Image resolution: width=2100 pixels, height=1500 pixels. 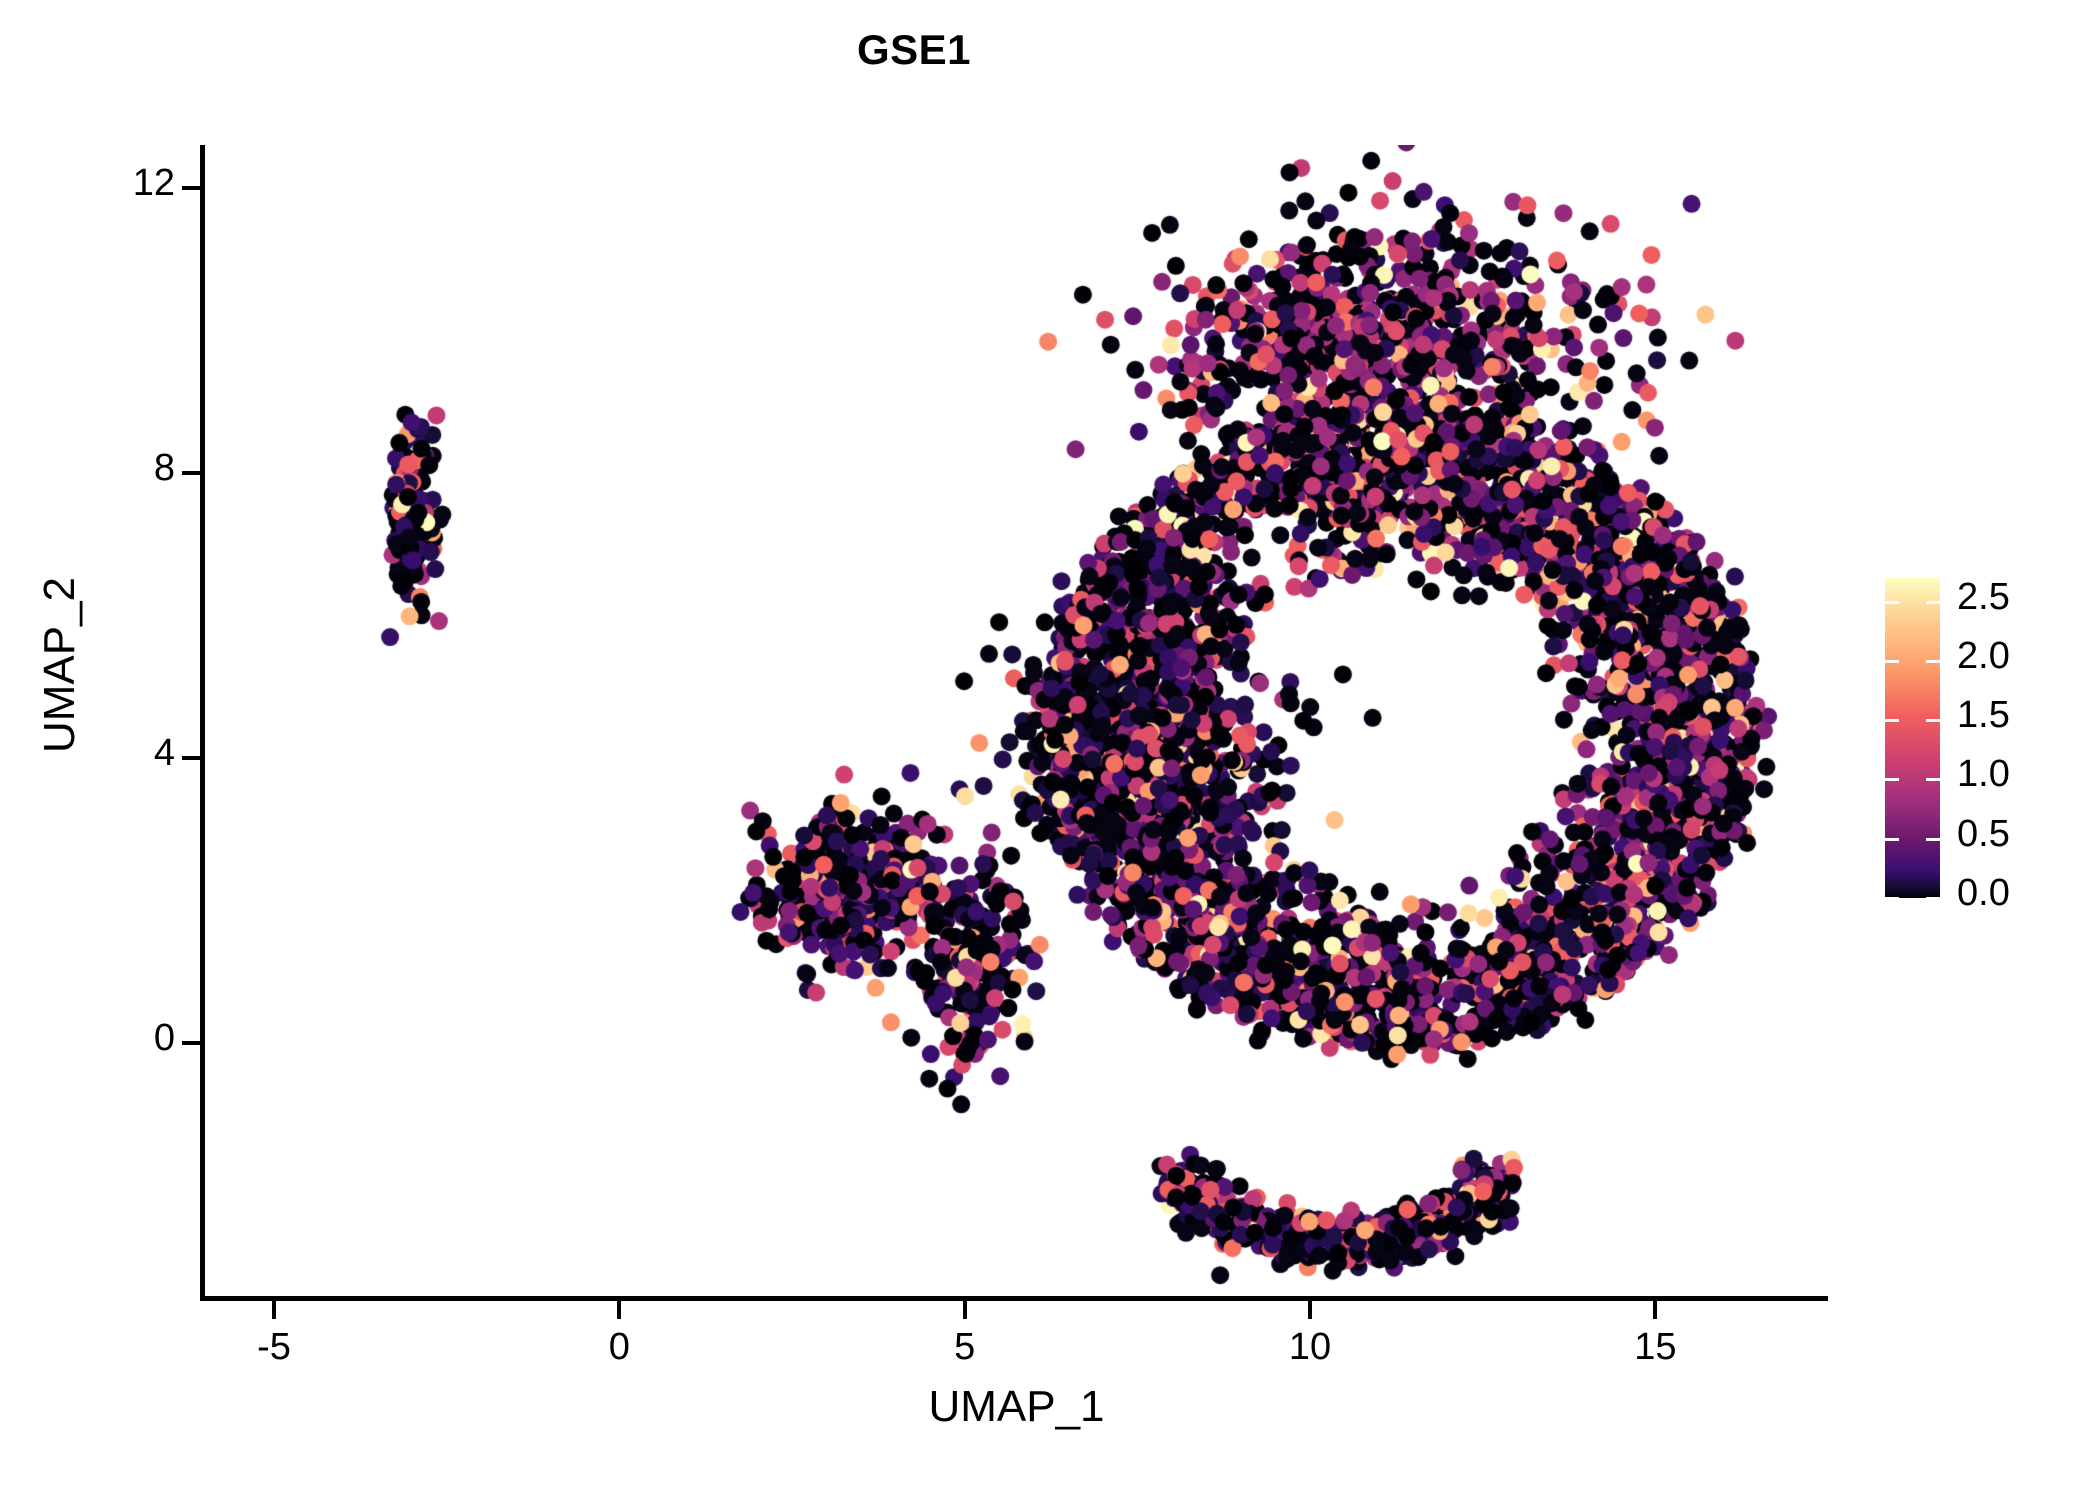 I want to click on x-tick-label: 5, so click(x=965, y=1347).